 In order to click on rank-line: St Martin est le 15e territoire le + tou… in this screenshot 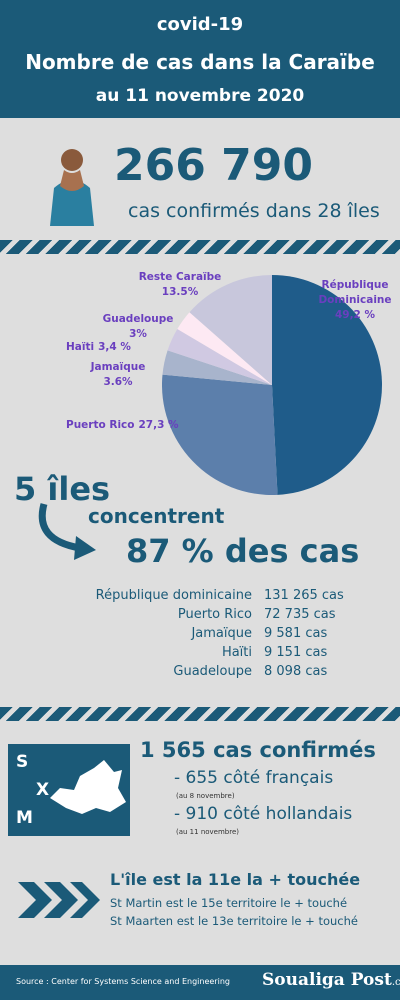, I will do `click(229, 903)`.